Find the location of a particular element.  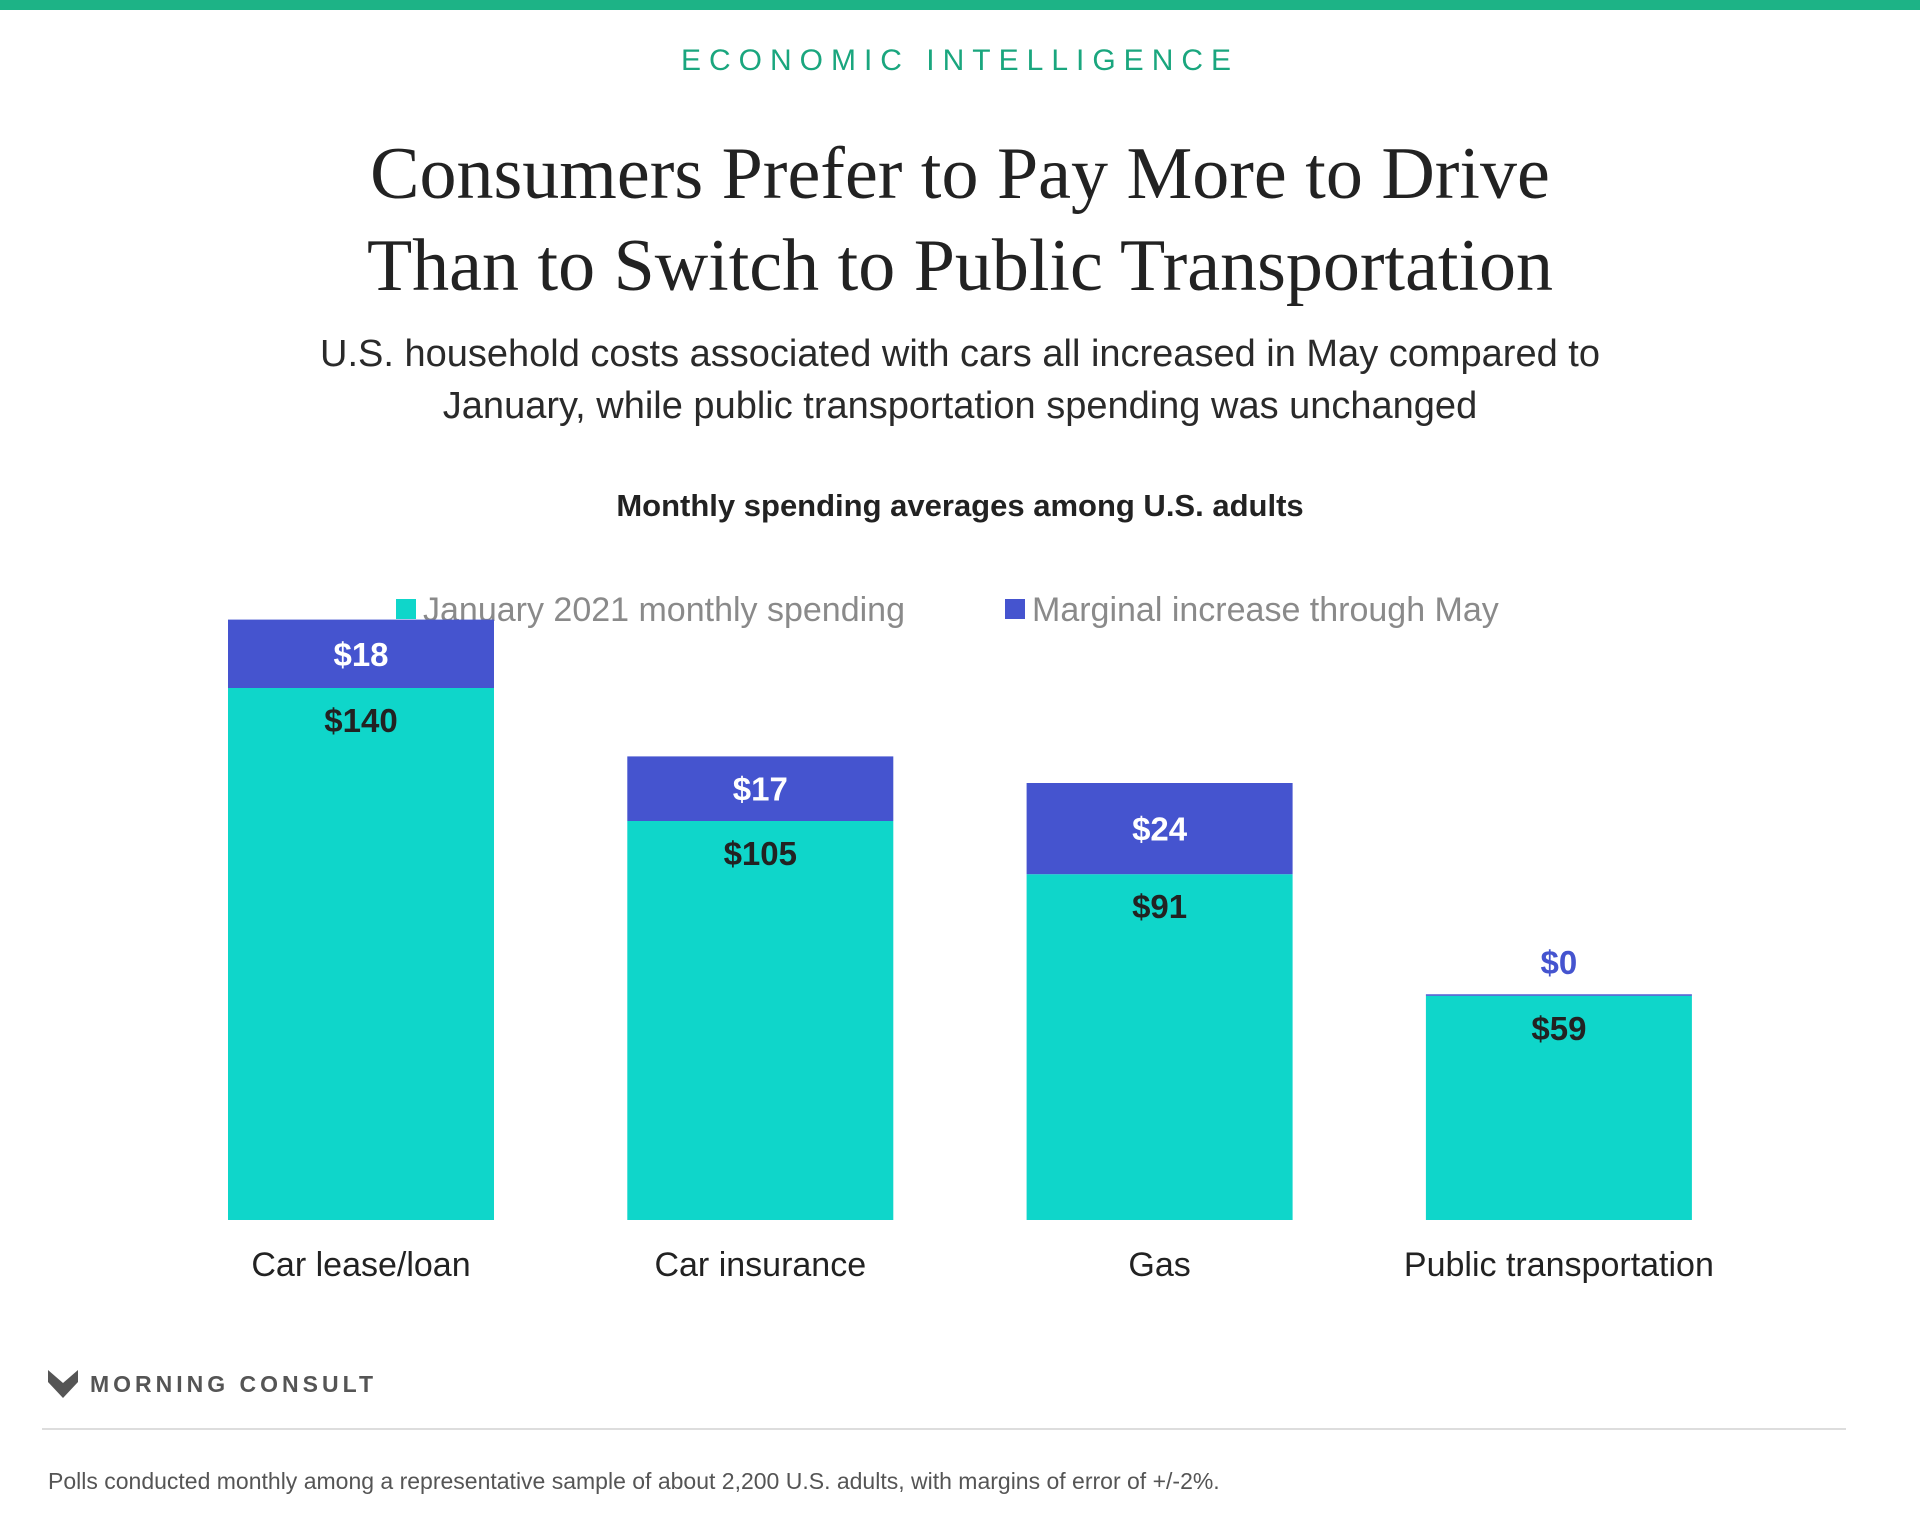

data-label-increase-3: $24 is located at coordinates (1160, 829).